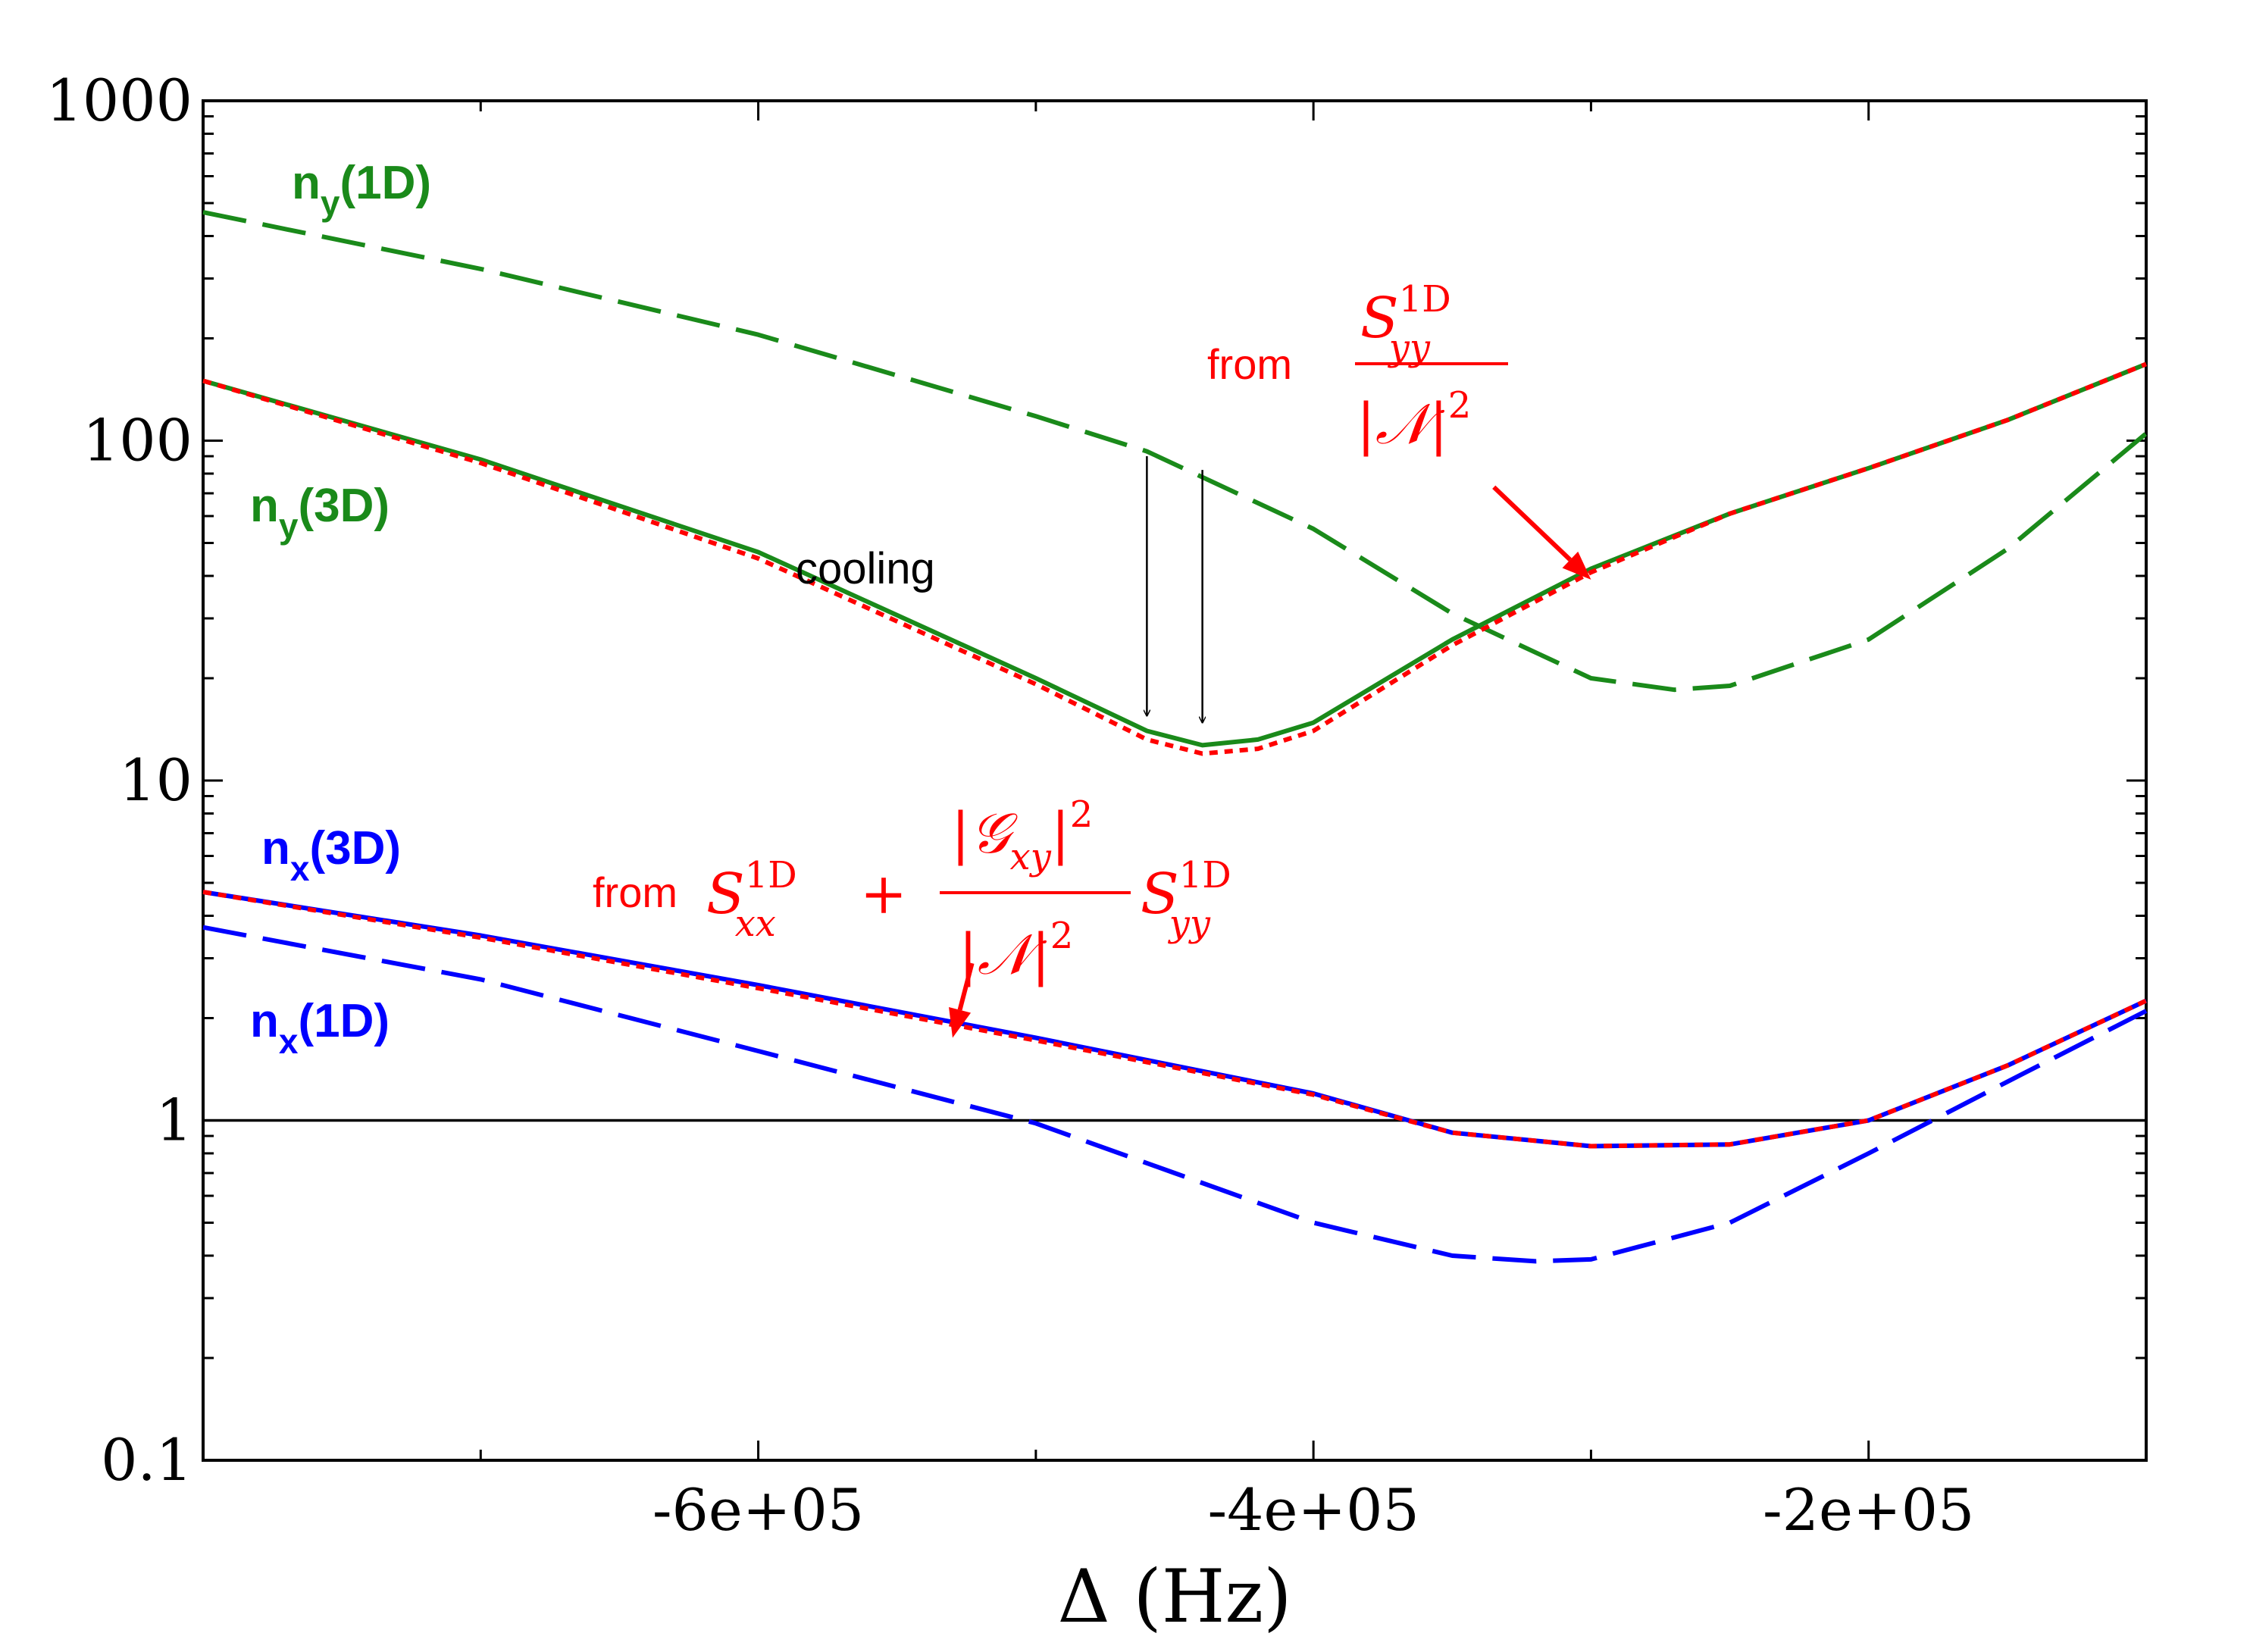 This screenshot has width=2250, height=1652. What do you see at coordinates (1174, 1596) in the screenshot?
I see `x-axis-title: Δ (Hz)` at bounding box center [1174, 1596].